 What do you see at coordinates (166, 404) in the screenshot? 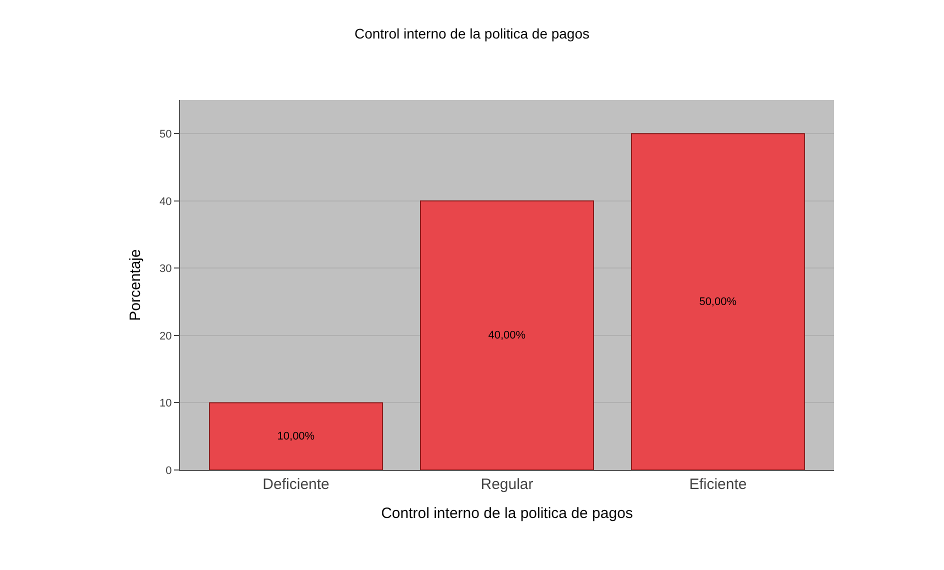
I see `y-tick-label: 10` at bounding box center [166, 404].